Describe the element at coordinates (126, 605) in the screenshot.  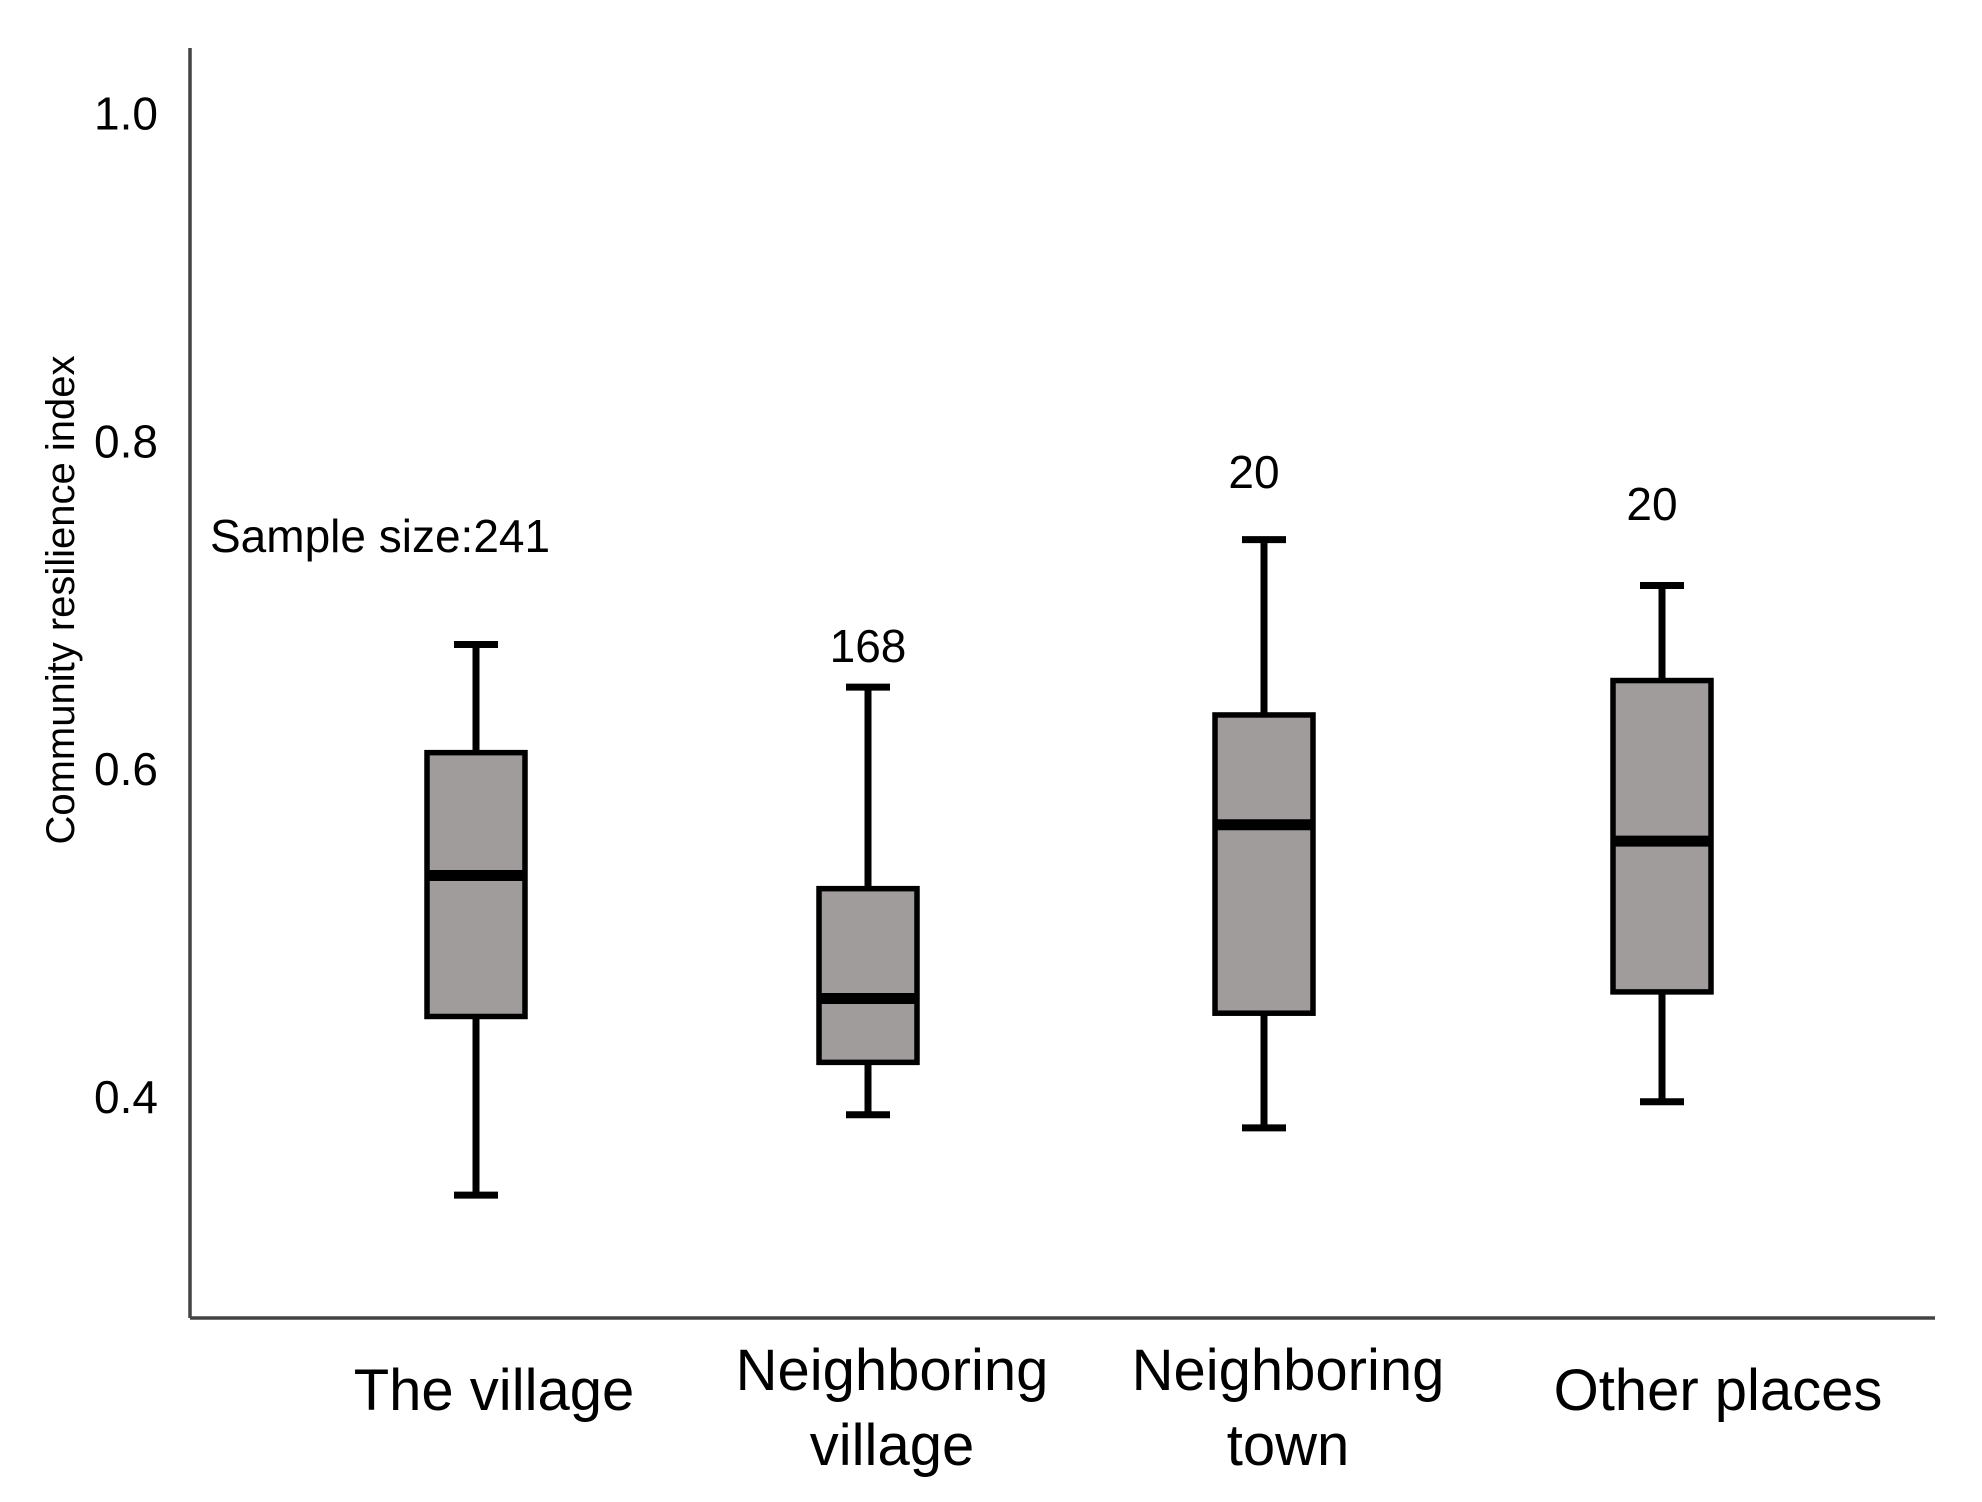
I see `y-tick-labels: 0.4 0.6 0.8 1.0` at that location.